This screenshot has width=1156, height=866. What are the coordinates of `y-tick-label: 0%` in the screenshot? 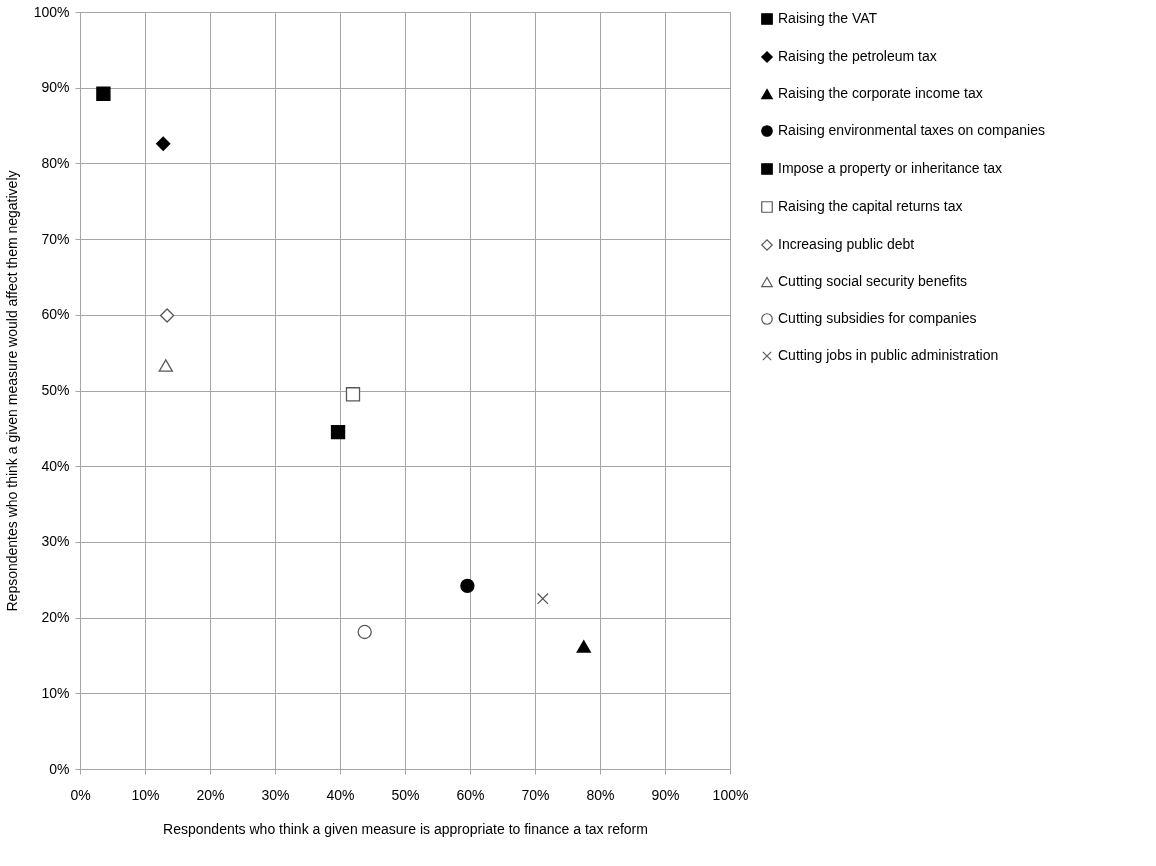 It's located at (59, 768).